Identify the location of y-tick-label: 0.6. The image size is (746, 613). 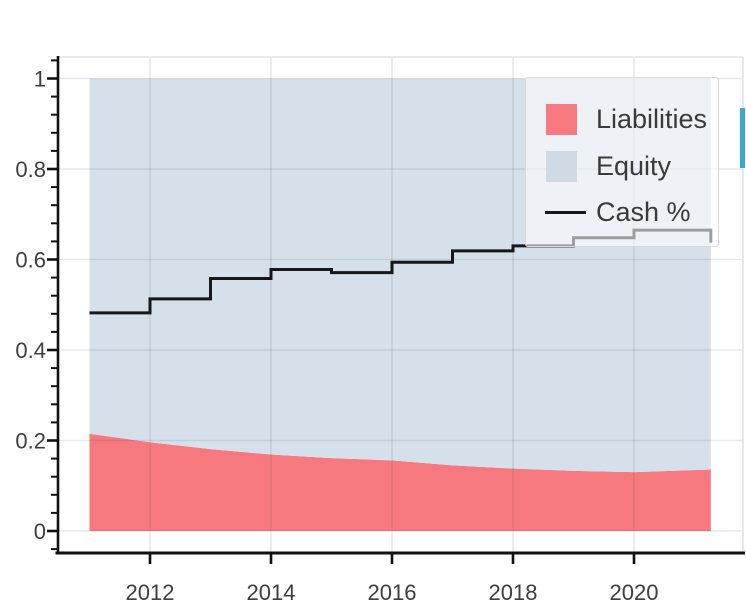
(30, 260).